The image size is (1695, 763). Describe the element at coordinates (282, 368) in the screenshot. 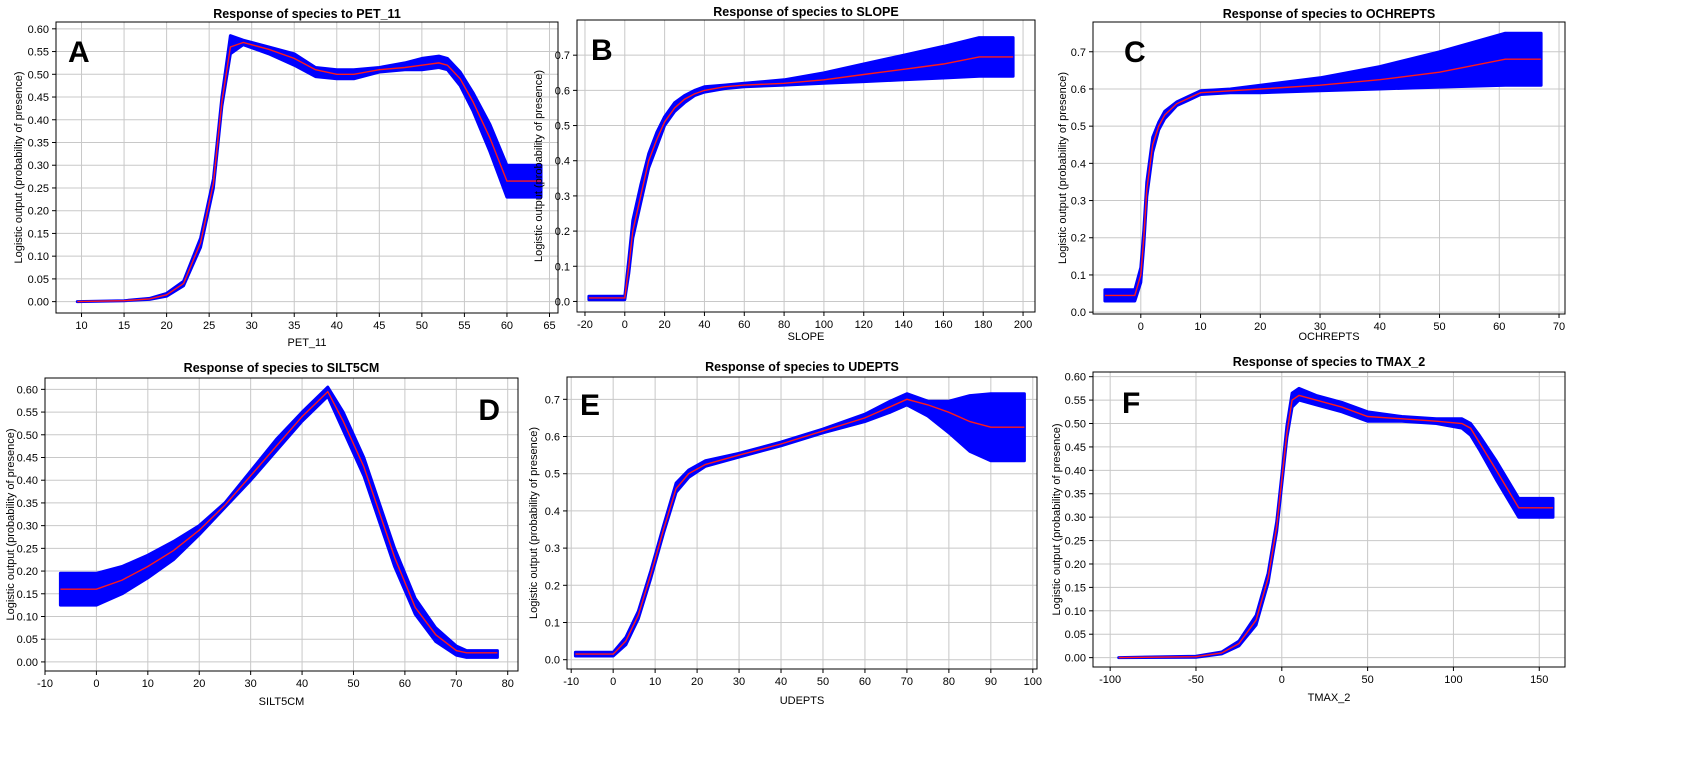

I see `chart-title: Response of species to SILT5CM` at that location.